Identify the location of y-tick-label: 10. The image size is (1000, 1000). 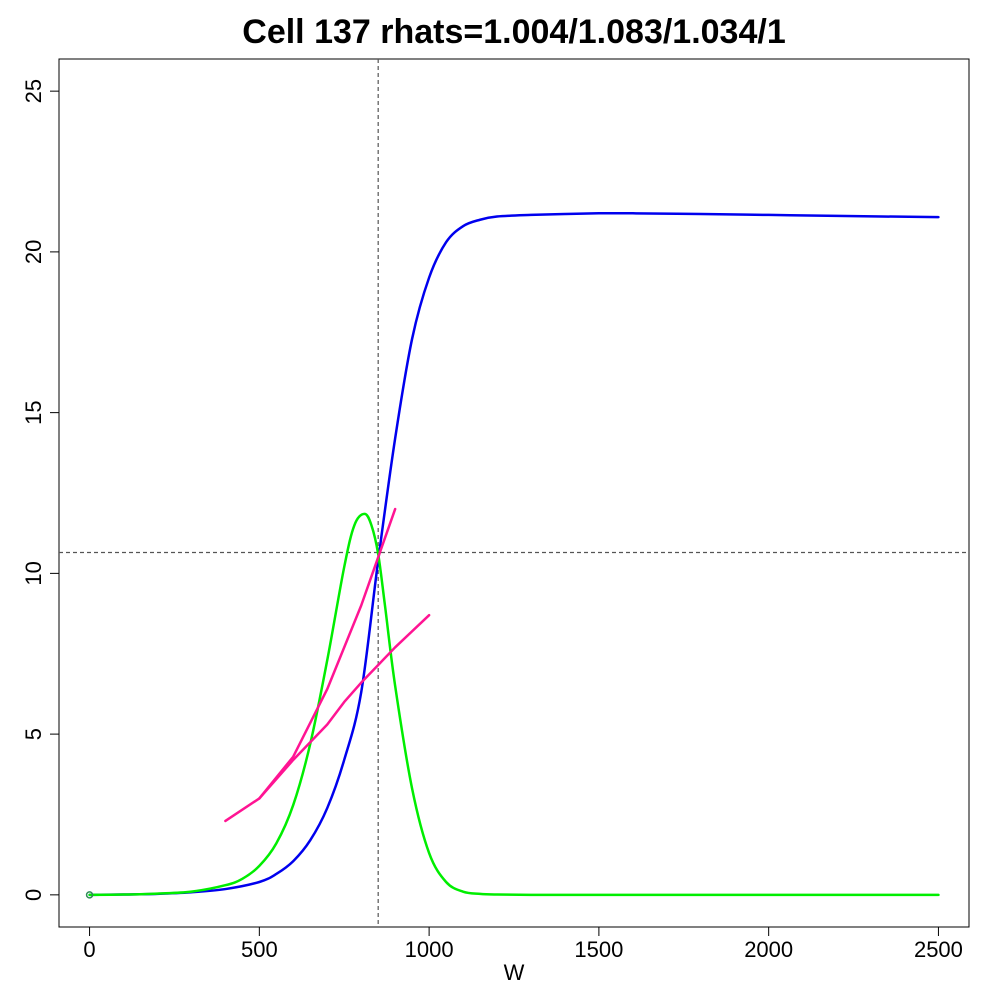
(33, 573).